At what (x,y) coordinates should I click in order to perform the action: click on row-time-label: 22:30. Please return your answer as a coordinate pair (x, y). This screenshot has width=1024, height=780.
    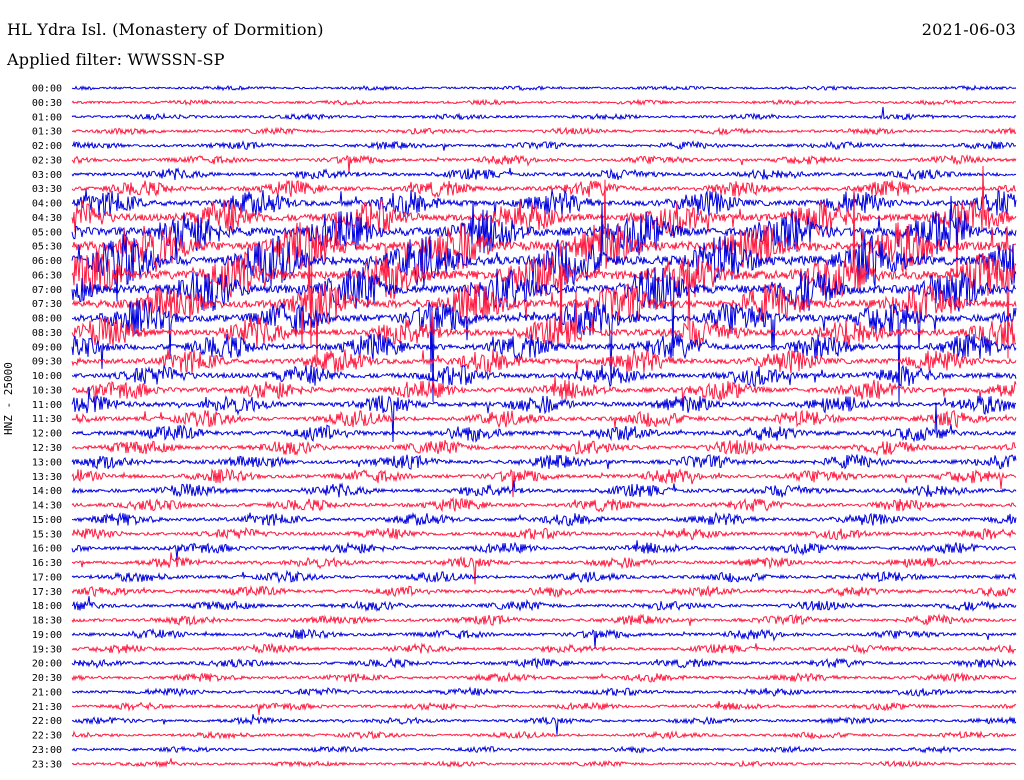
    Looking at the image, I should click on (47, 736).